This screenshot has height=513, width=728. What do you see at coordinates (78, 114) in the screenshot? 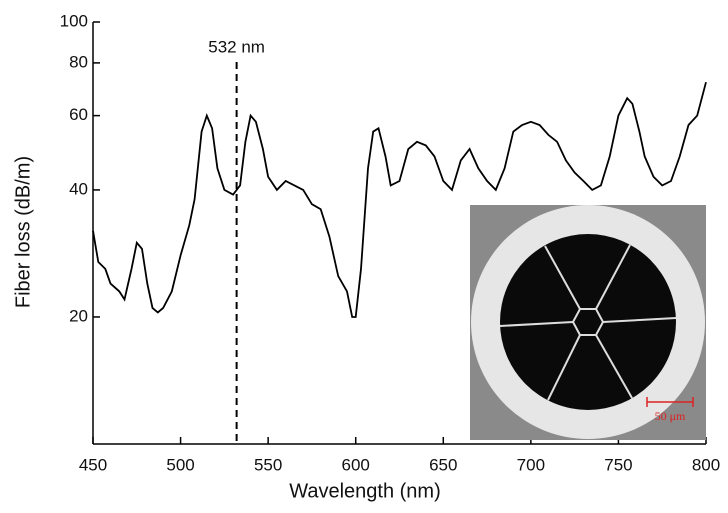
I see `y-tick-label: 60` at bounding box center [78, 114].